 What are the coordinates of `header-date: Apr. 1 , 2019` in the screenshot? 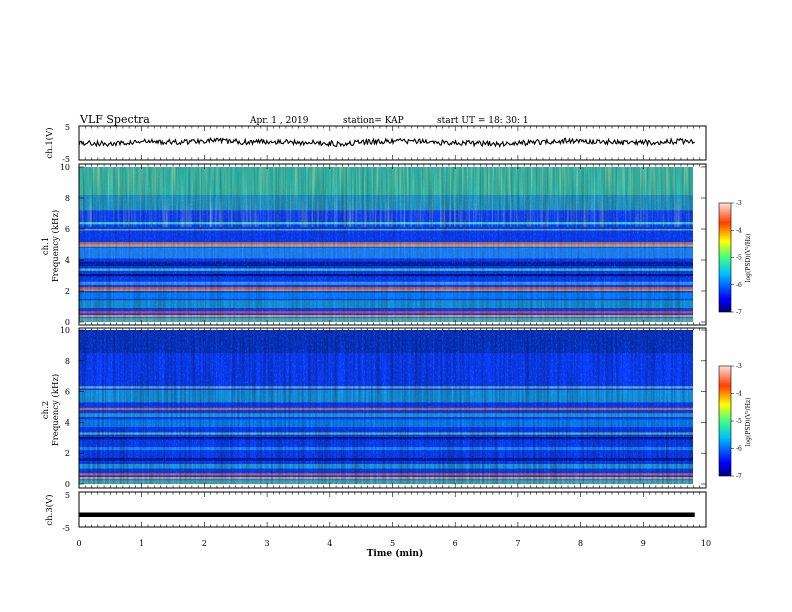 It's located at (279, 121).